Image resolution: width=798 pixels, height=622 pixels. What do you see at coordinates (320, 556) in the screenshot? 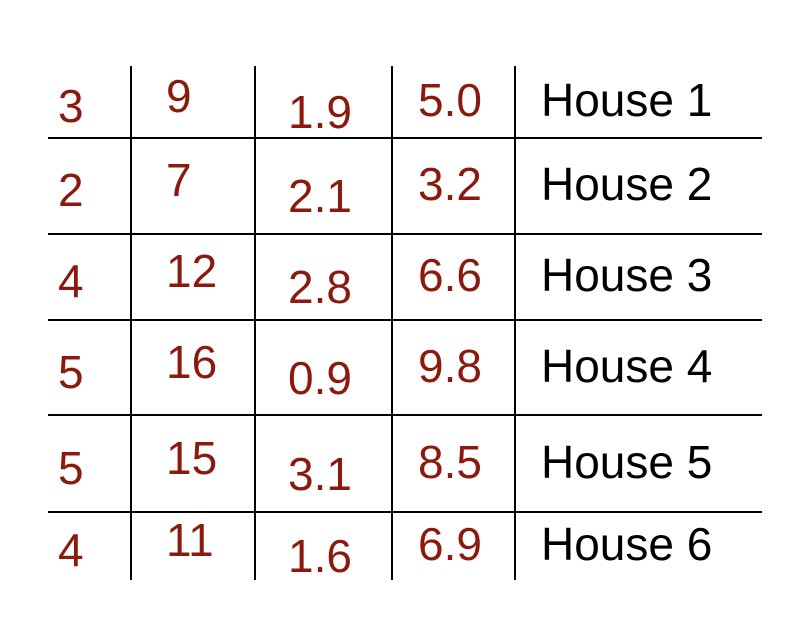
I see `cell-r6-c3: 1.6` at bounding box center [320, 556].